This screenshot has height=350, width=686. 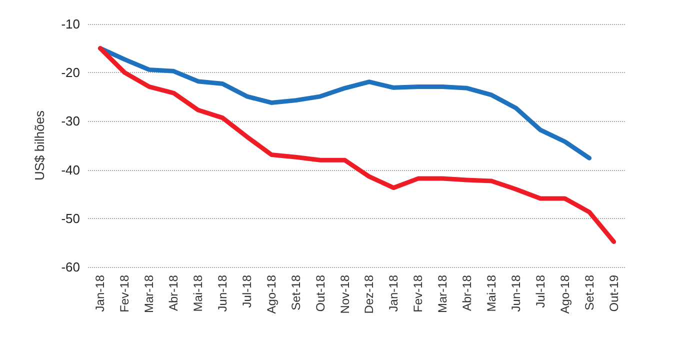 I want to click on y-tick-label: -60, so click(x=70, y=267).